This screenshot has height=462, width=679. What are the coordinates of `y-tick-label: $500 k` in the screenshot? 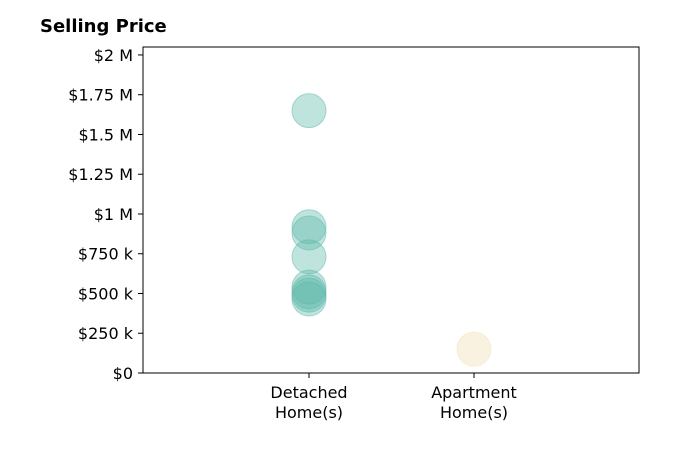 It's located at (106, 293).